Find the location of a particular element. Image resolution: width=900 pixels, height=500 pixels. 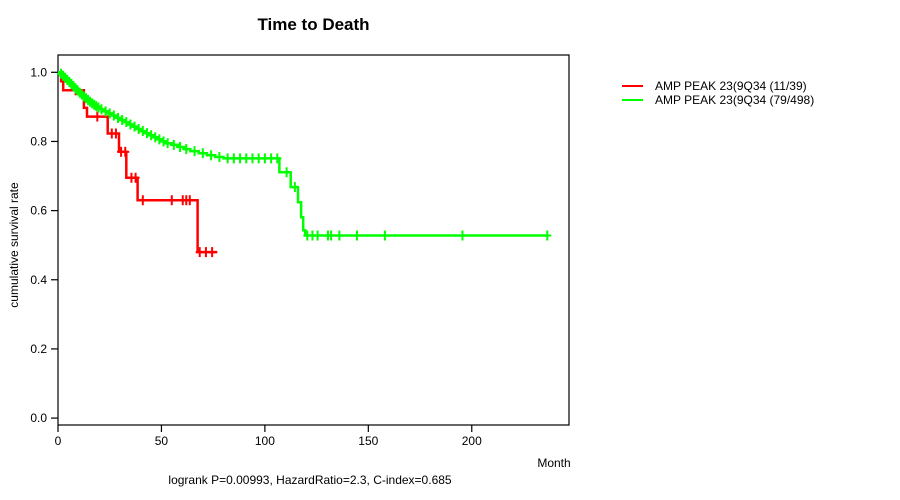

legend-line-sample-green is located at coordinates (632, 100).